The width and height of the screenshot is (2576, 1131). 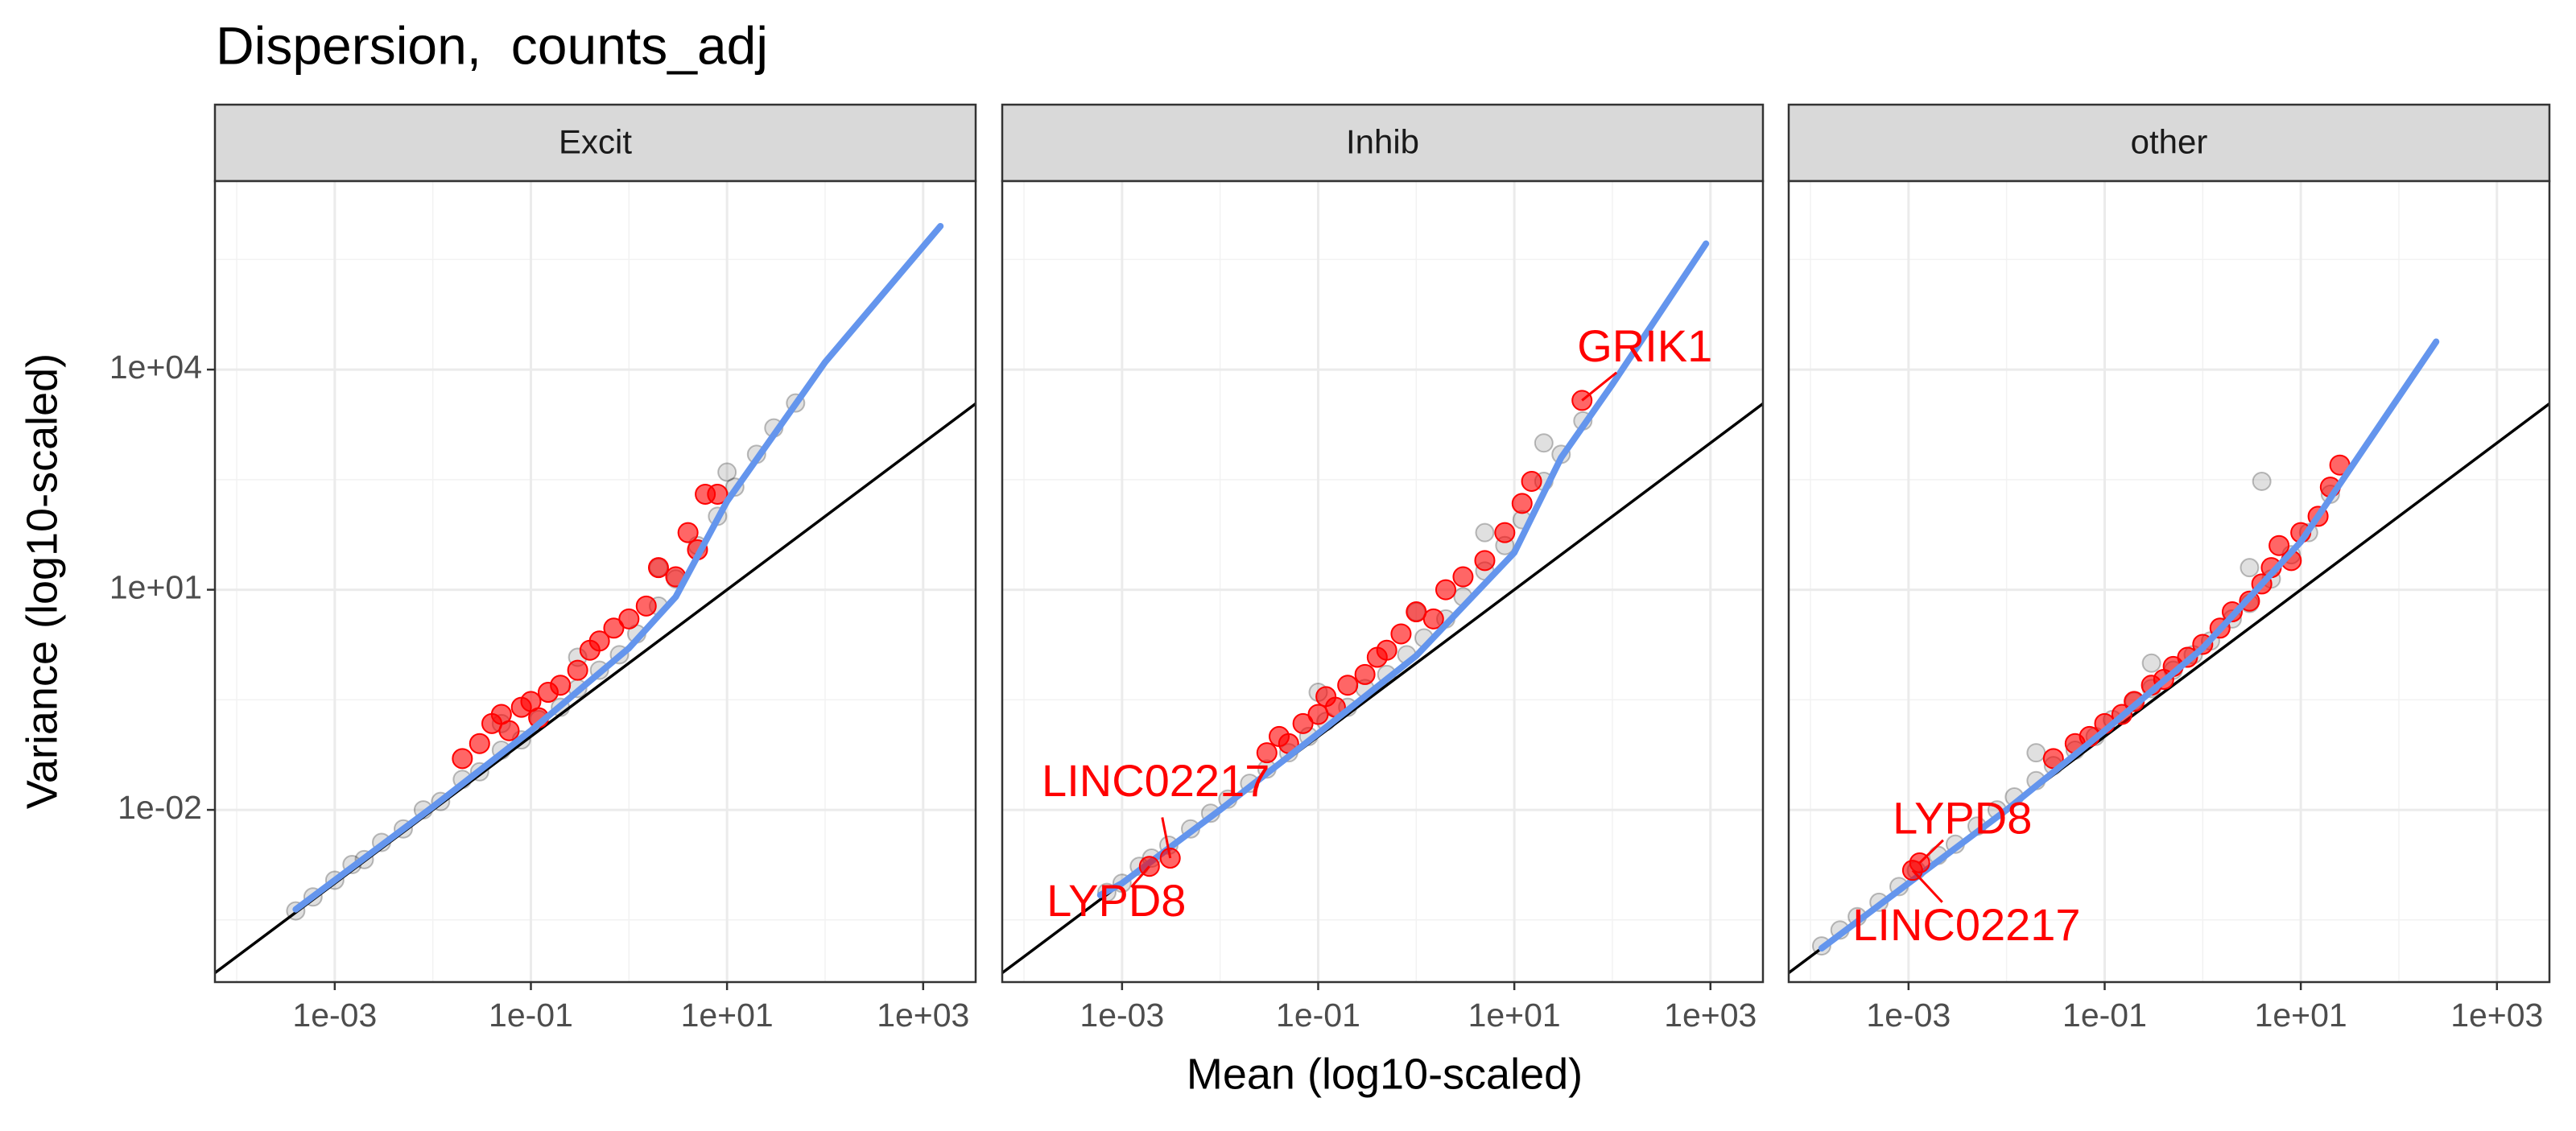 What do you see at coordinates (1644, 345) in the screenshot?
I see `point-label: GRIK1` at bounding box center [1644, 345].